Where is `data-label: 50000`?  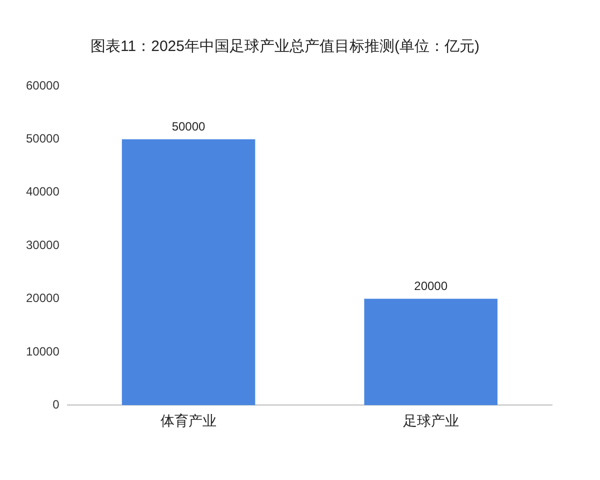 data-label: 50000 is located at coordinates (189, 127).